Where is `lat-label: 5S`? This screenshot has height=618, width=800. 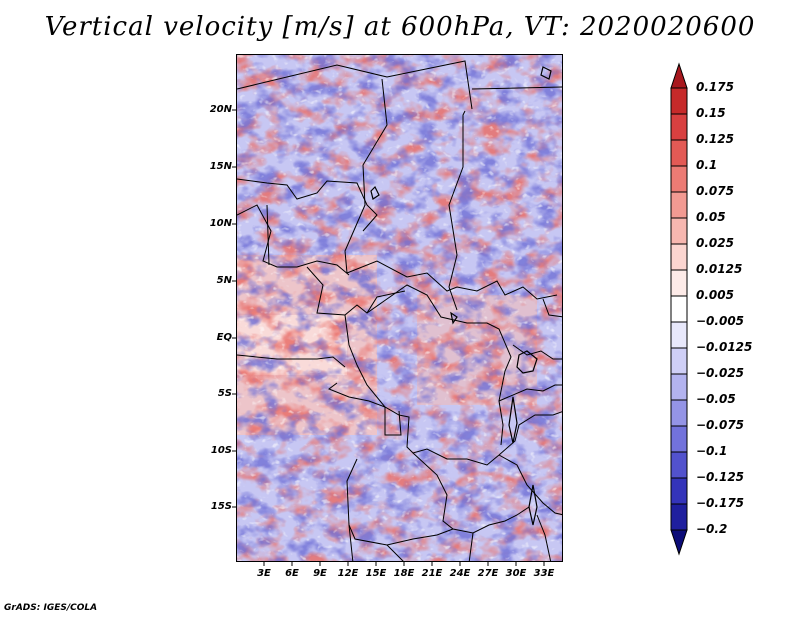 lat-label: 5S is located at coordinates (224, 393).